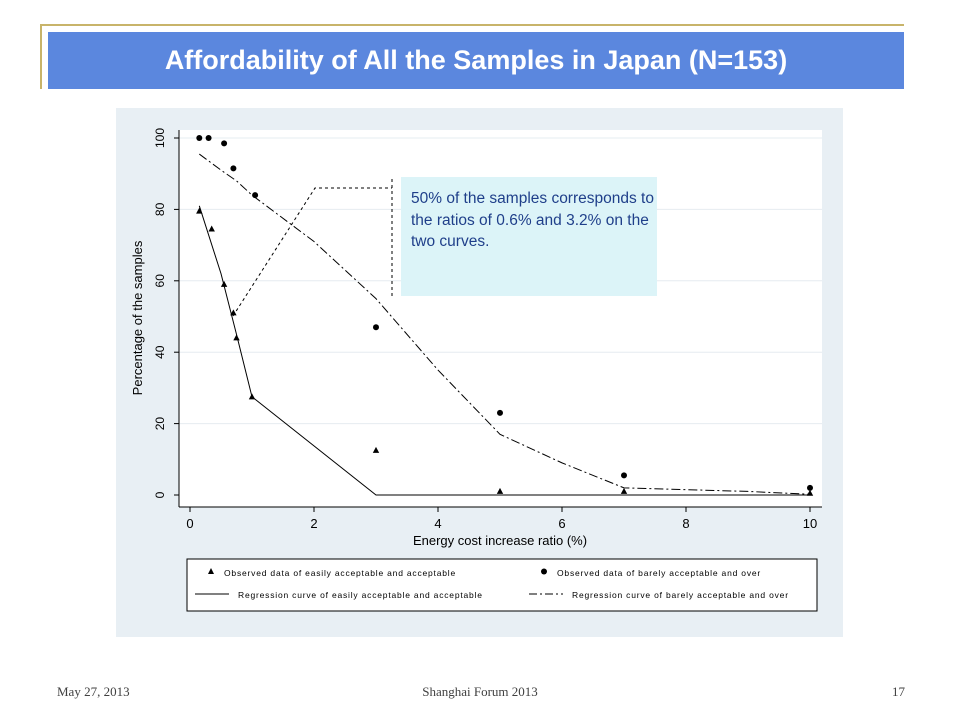 This screenshot has height=720, width=960. What do you see at coordinates (160, 424) in the screenshot?
I see `y-tick-label: 20` at bounding box center [160, 424].